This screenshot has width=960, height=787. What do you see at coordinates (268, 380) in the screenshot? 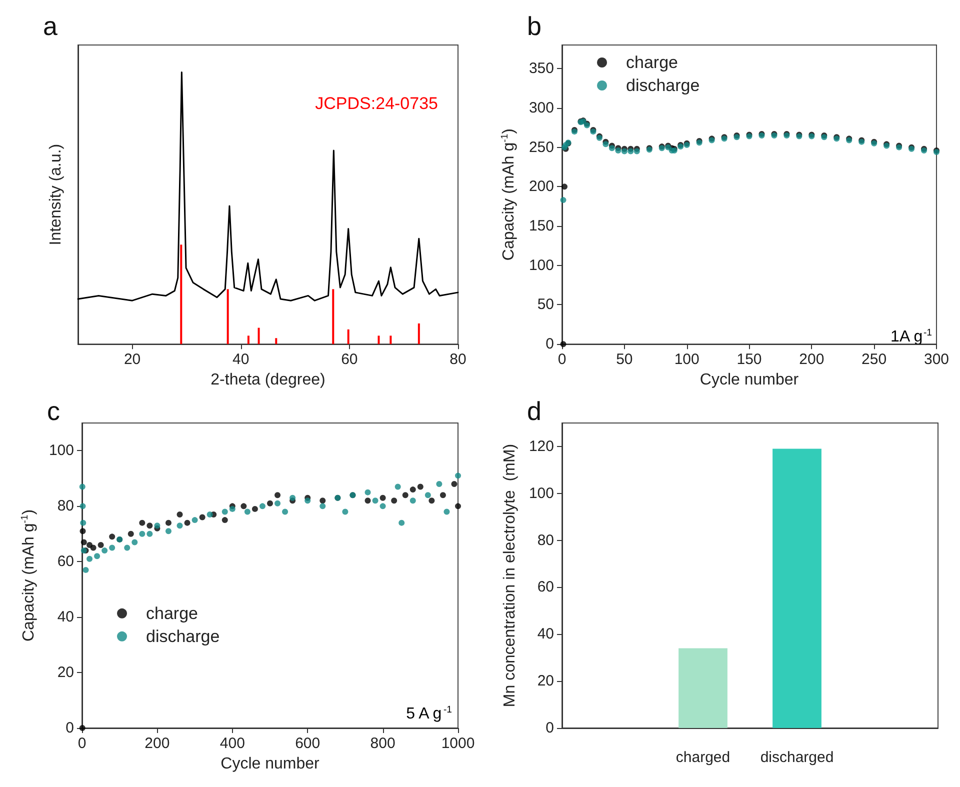
I see `x-axis-title: 2-theta (degree)` at bounding box center [268, 380].